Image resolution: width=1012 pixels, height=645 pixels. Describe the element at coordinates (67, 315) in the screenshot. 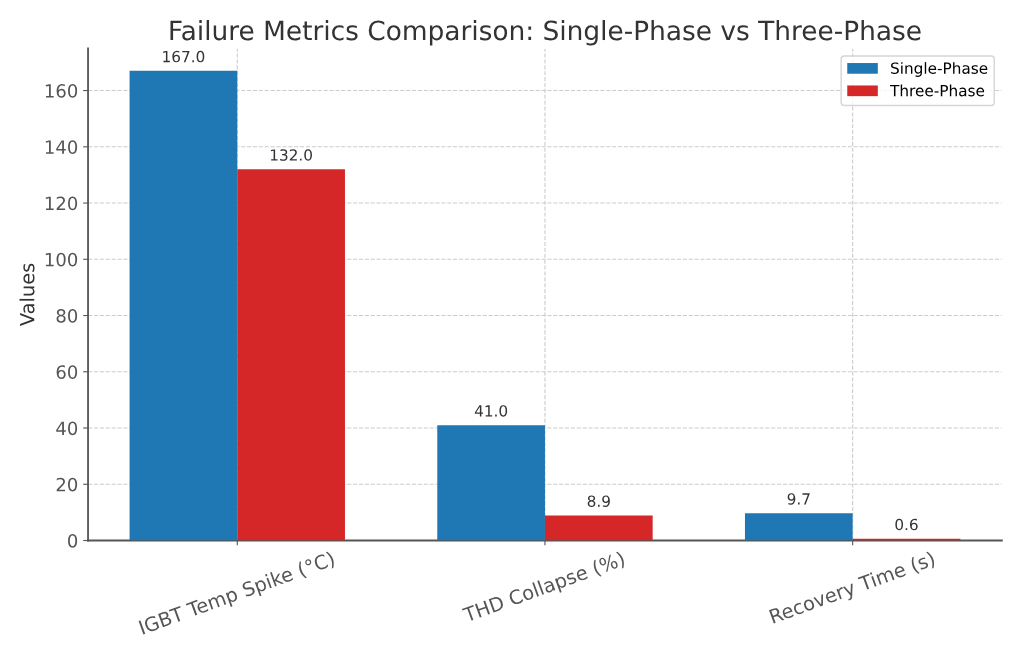

I see `y-tick-label: 80` at that location.